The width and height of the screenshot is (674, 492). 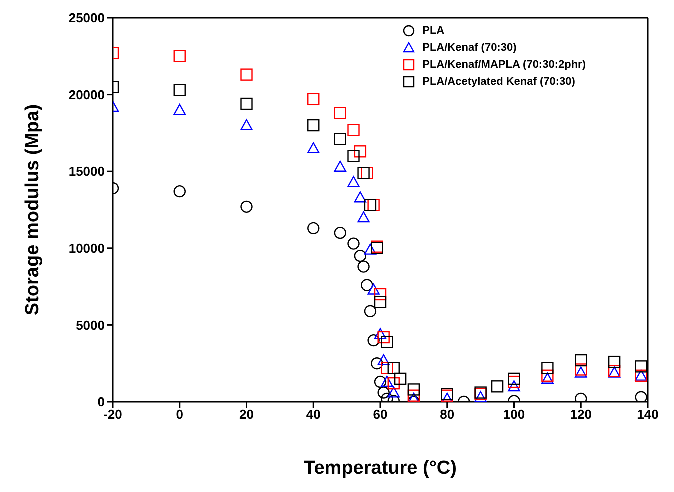 What do you see at coordinates (499, 82) in the screenshot?
I see `legend-label: PLA/Acetylated Kenaf (70:30)` at bounding box center [499, 82].